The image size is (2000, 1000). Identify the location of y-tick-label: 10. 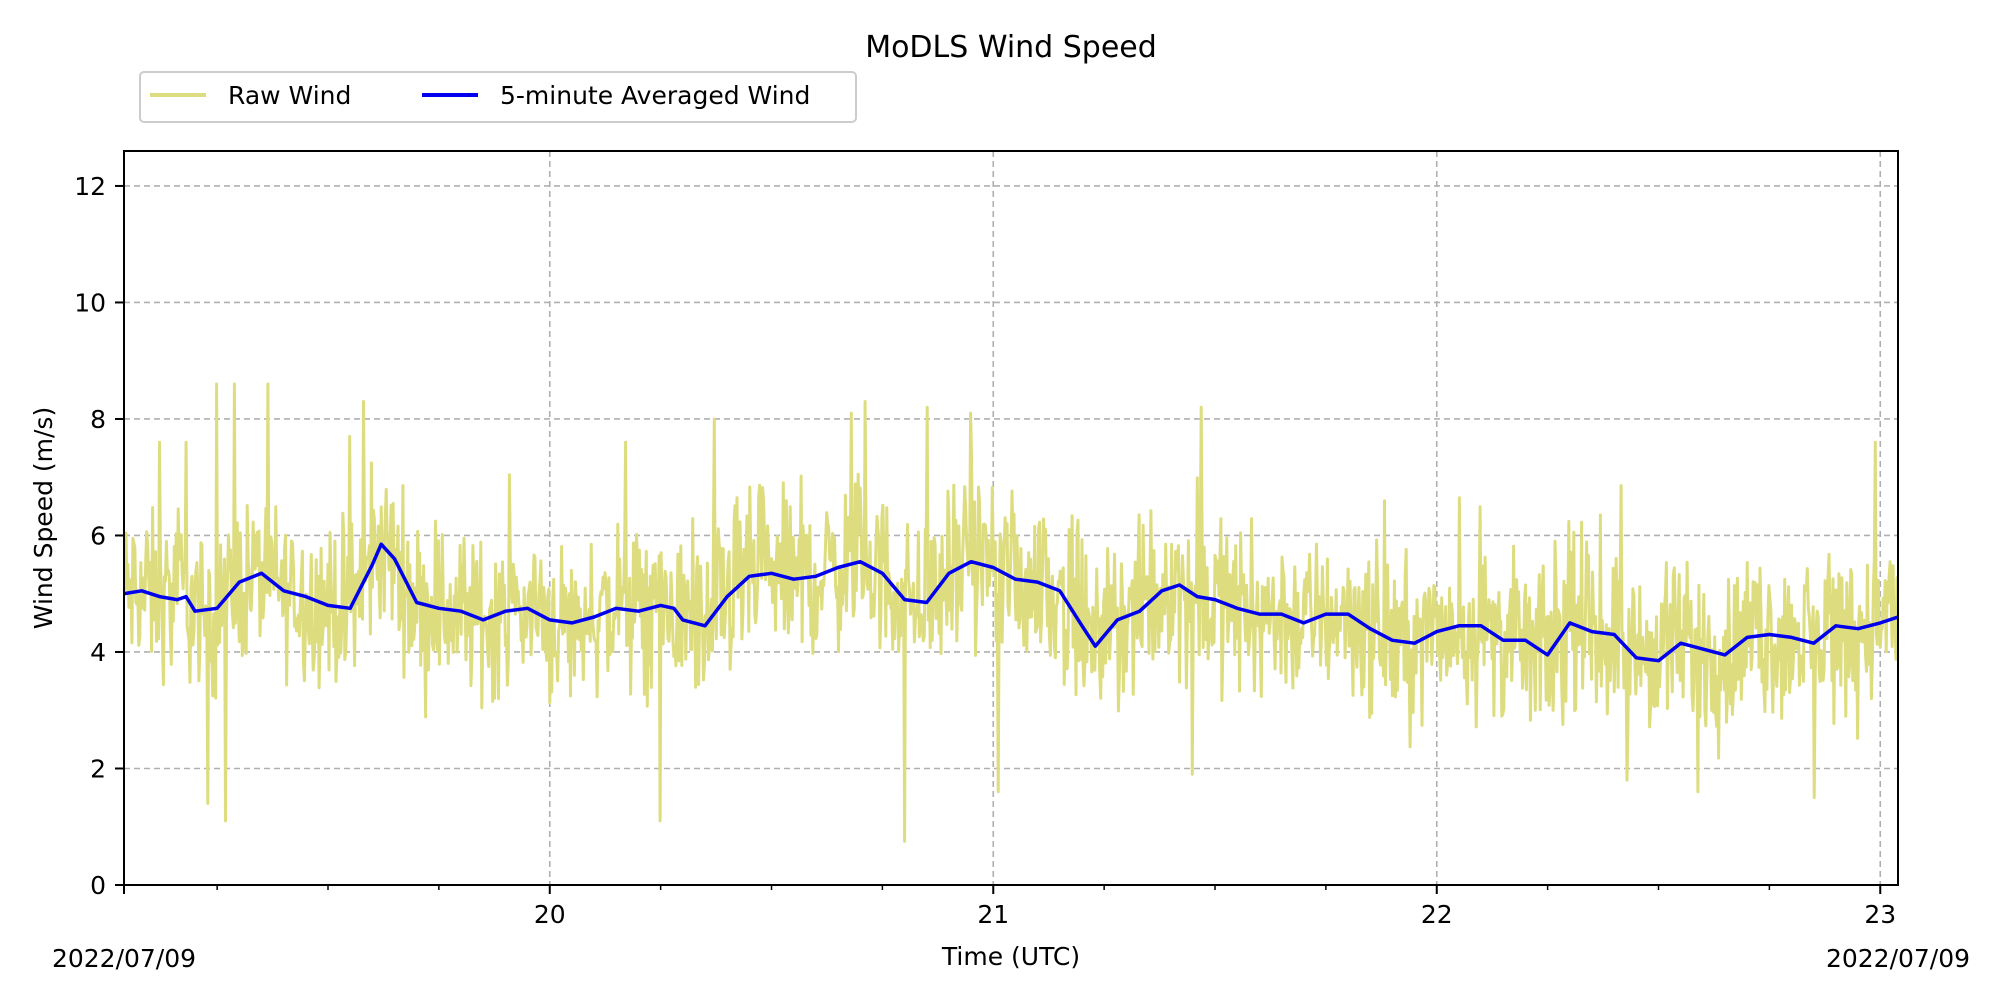
(90, 302).